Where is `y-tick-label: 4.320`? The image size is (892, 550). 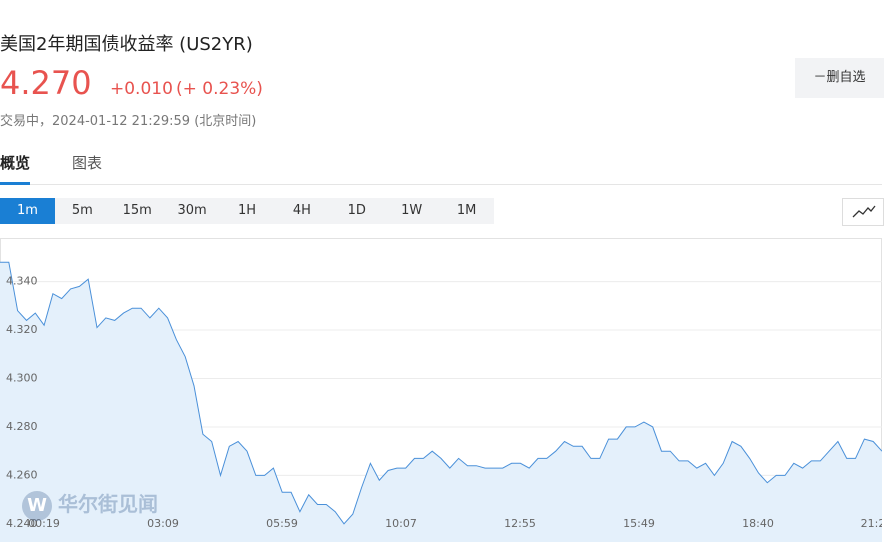 y-tick-label: 4.320 is located at coordinates (22, 329).